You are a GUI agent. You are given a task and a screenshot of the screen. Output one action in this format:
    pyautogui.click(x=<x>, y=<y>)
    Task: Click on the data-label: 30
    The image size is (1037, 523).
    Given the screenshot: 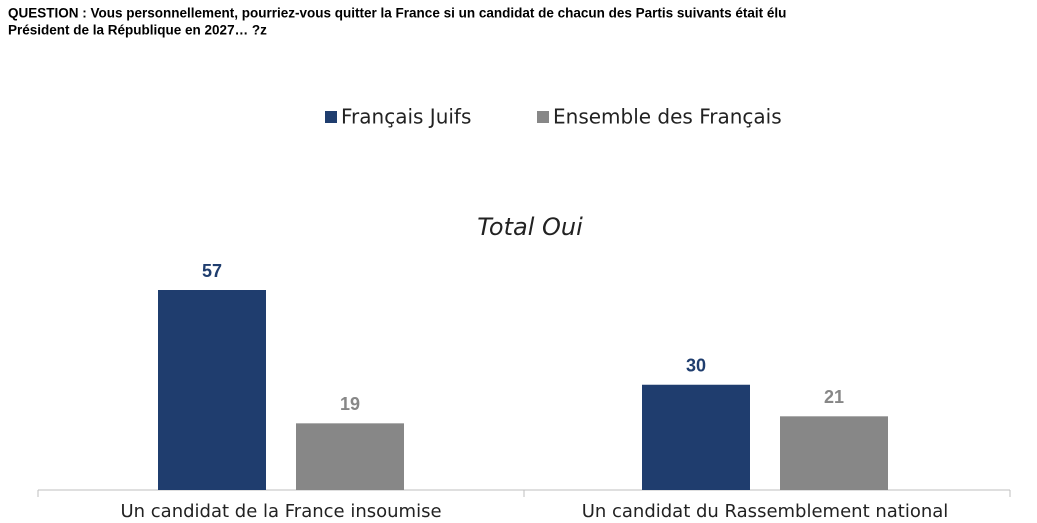 What is the action you would take?
    pyautogui.click(x=696, y=365)
    